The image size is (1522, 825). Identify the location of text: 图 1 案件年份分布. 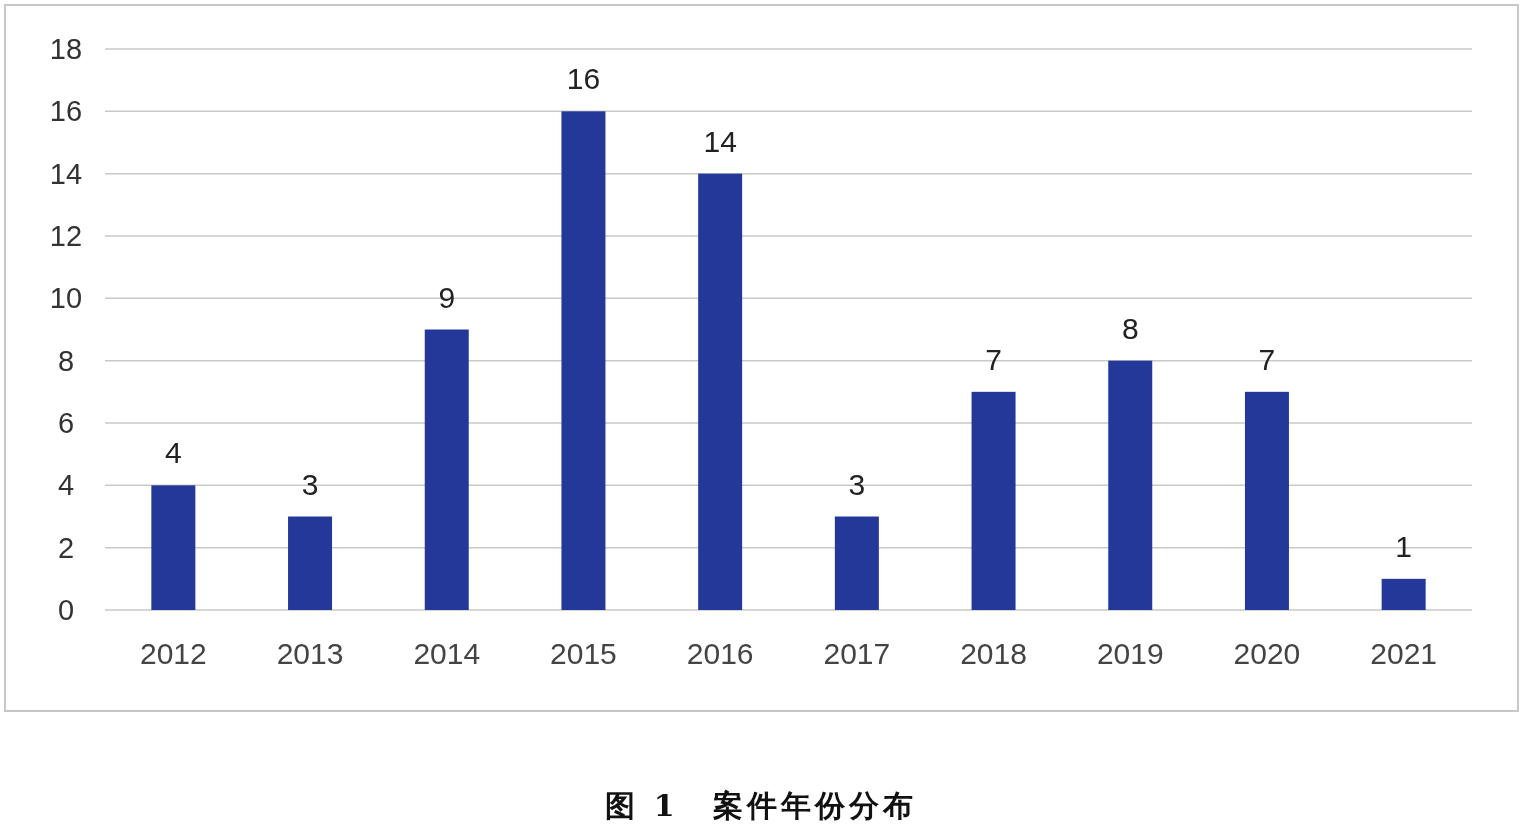
(761, 805).